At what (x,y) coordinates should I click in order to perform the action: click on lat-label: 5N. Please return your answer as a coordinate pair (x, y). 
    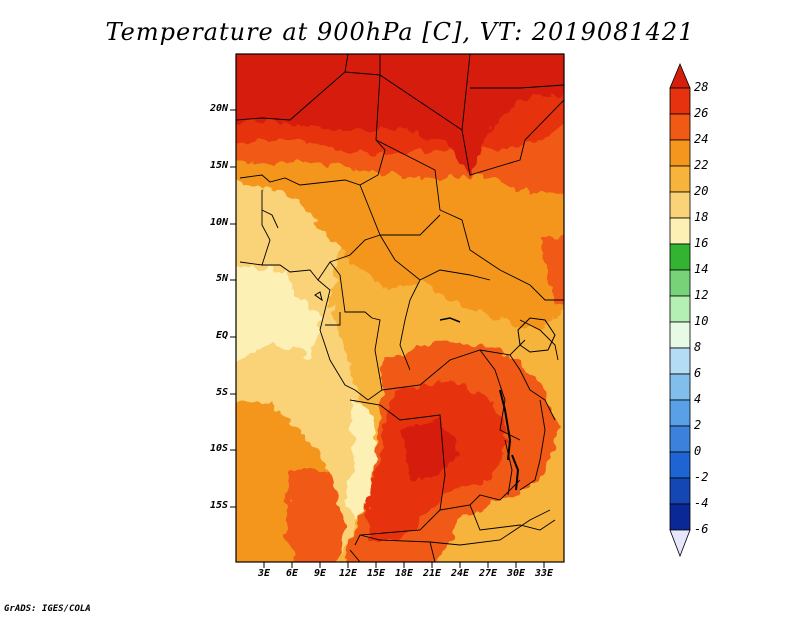
    Looking at the image, I should click on (221, 278).